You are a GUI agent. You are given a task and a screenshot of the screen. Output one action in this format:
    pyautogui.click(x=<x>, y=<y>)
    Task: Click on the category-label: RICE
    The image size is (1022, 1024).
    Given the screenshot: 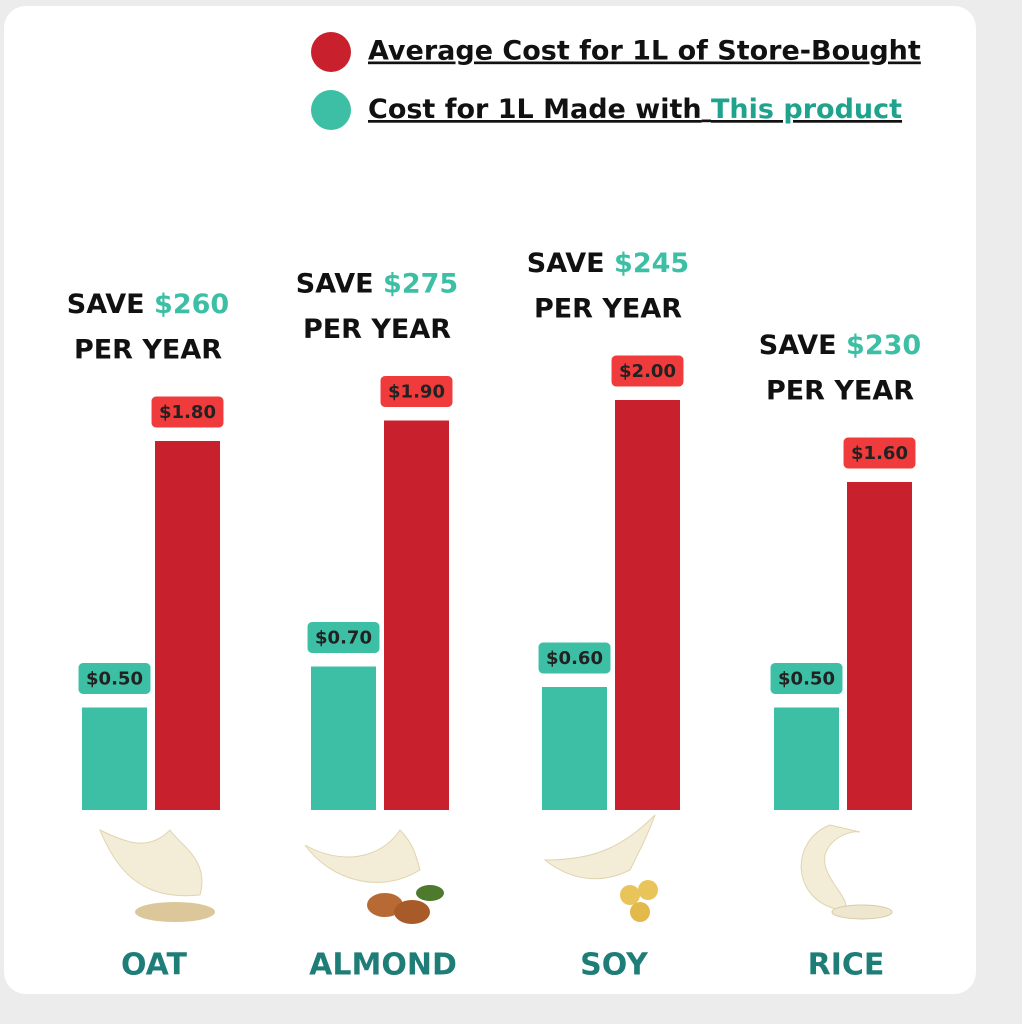 What is the action you would take?
    pyautogui.click(x=846, y=965)
    